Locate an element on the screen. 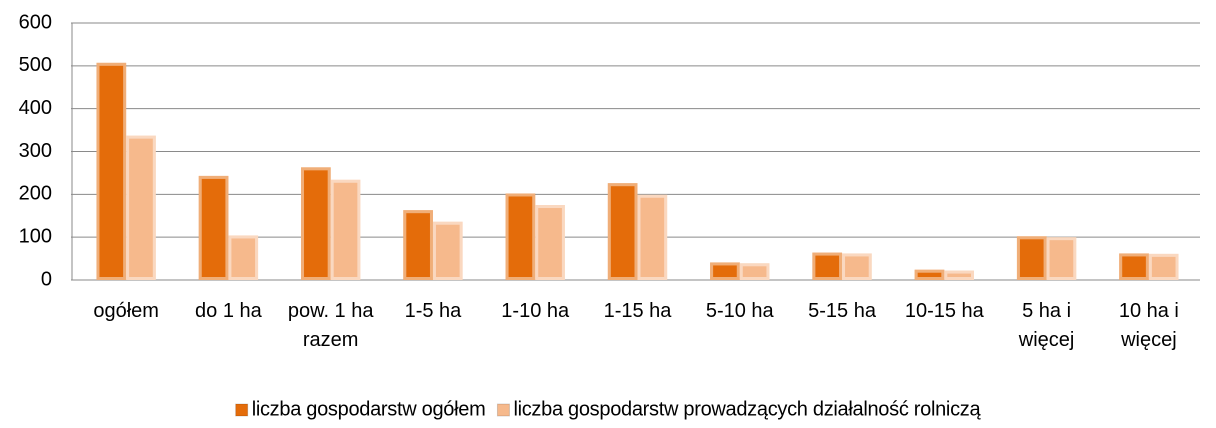 This screenshot has height=428, width=1216. x-tick-line: 10 ha i is located at coordinates (1149, 311).